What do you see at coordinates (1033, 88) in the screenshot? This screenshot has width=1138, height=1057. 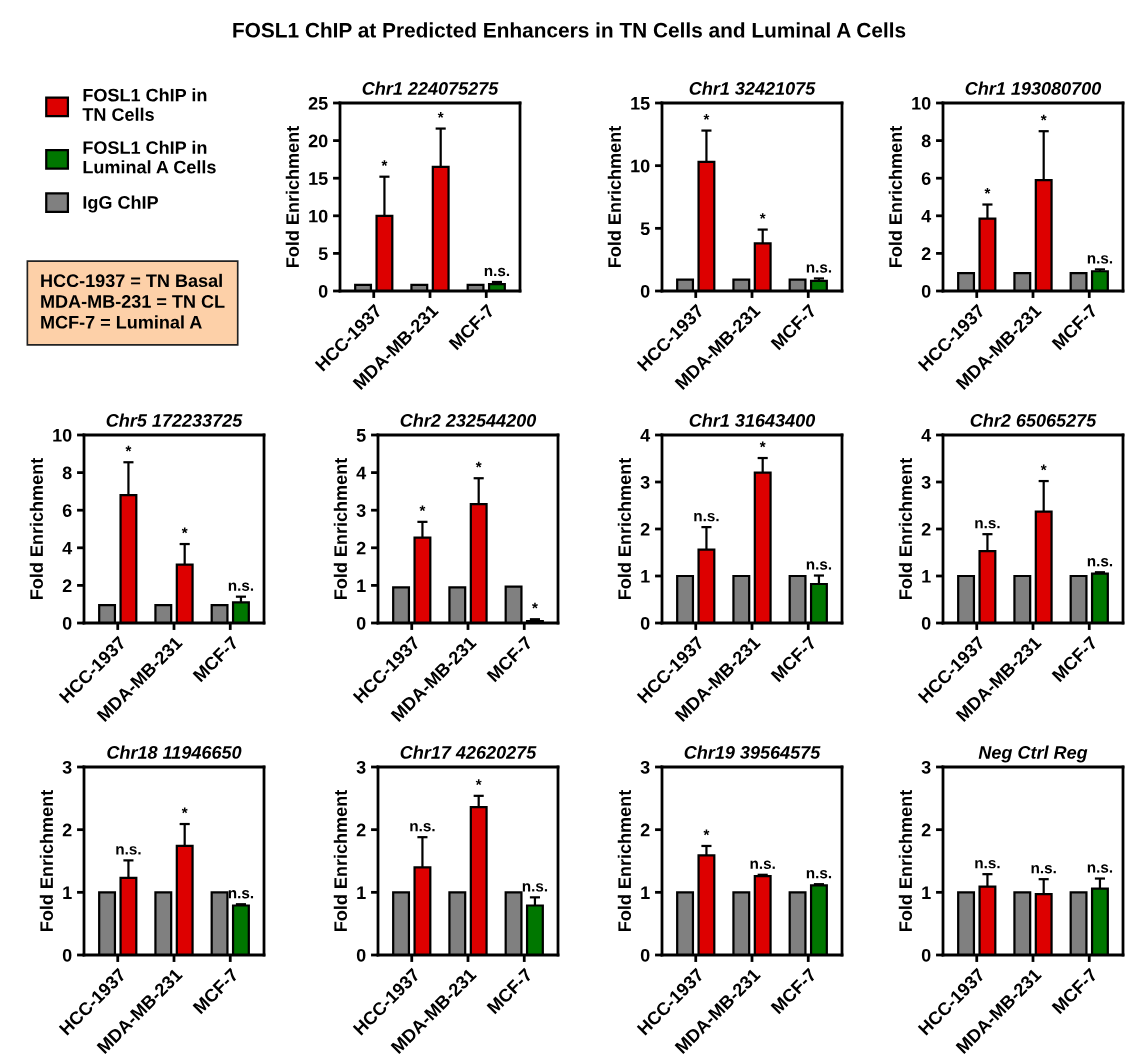 I see `chart-title: Chr1 193080700` at bounding box center [1033, 88].